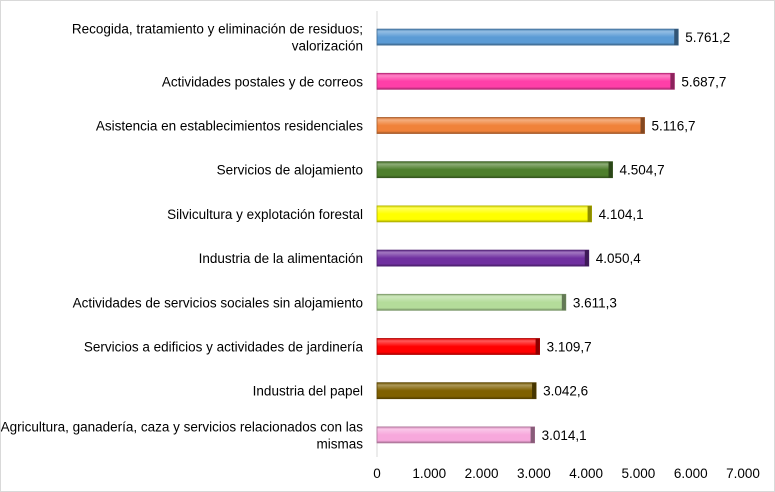  I want to click on x-tick-label: 3.000, so click(534, 473).